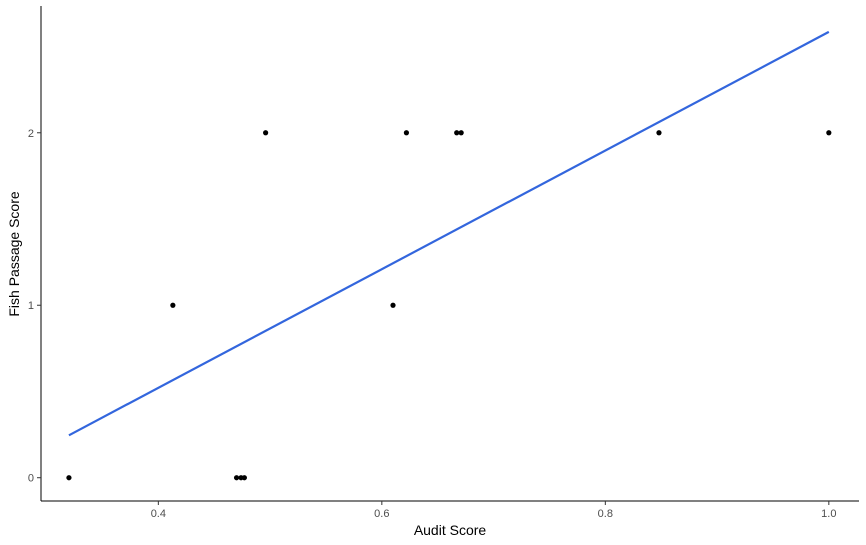 The height and width of the screenshot is (545, 866). I want to click on y-tick-label: 2, so click(31, 134).